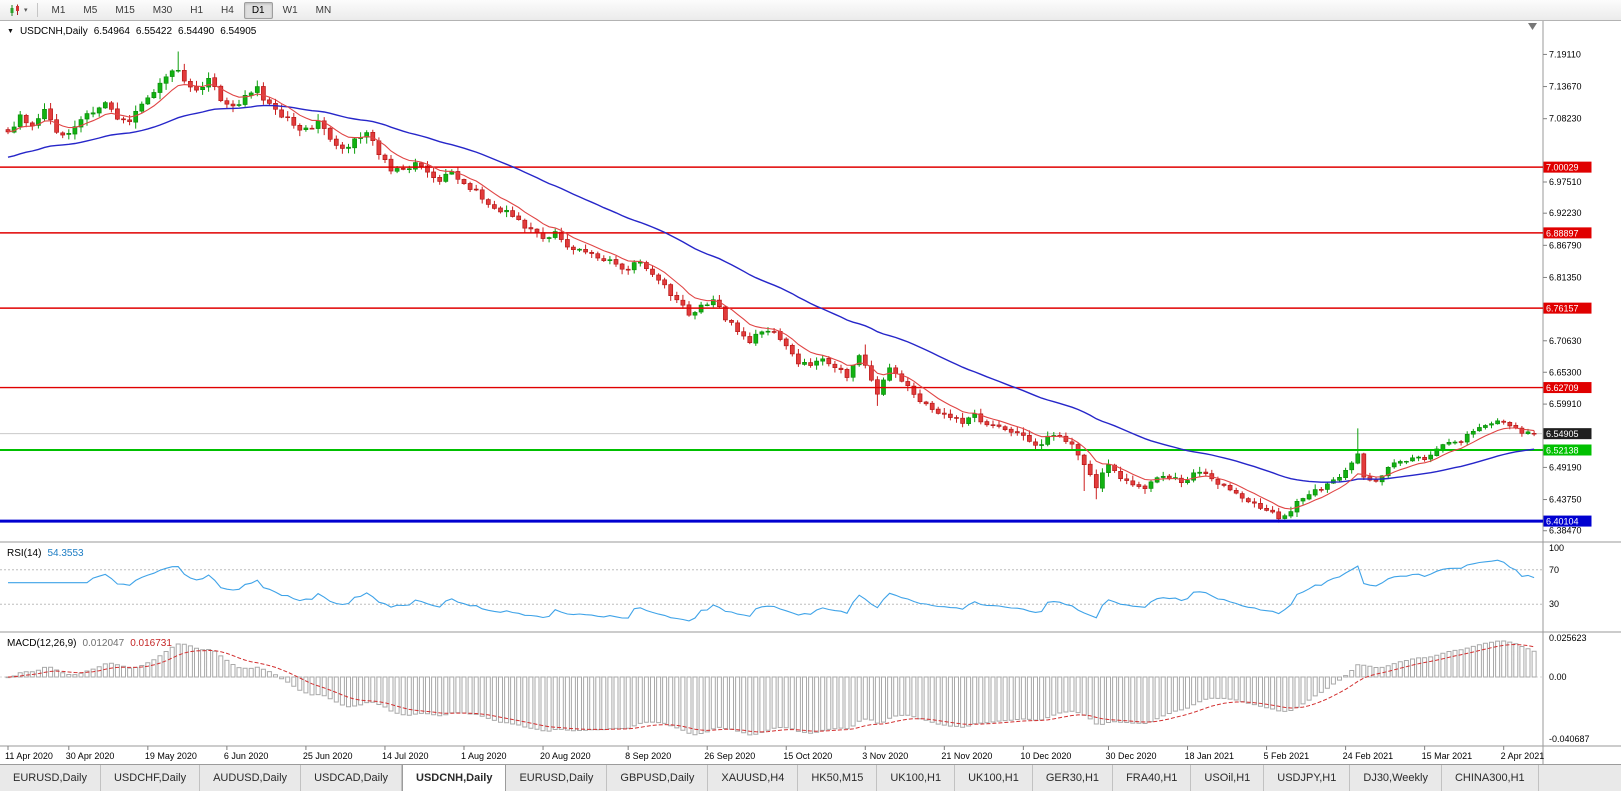 This screenshot has height=791, width=1621. Describe the element at coordinates (454, 778) in the screenshot. I see `chart-tab-usdcnh-daily: USDCNH,Daily` at that location.